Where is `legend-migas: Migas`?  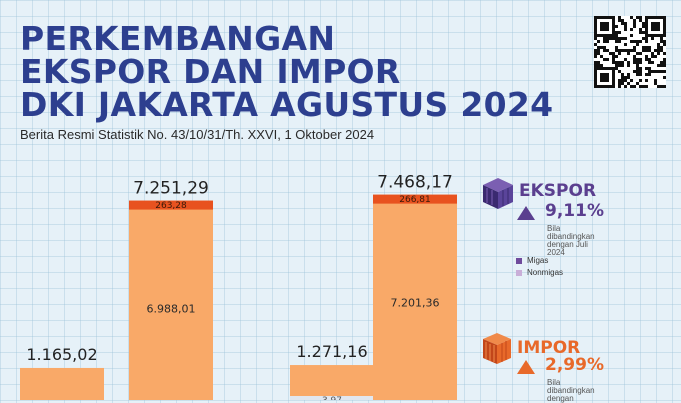
legend-migas: Migas is located at coordinates (532, 260).